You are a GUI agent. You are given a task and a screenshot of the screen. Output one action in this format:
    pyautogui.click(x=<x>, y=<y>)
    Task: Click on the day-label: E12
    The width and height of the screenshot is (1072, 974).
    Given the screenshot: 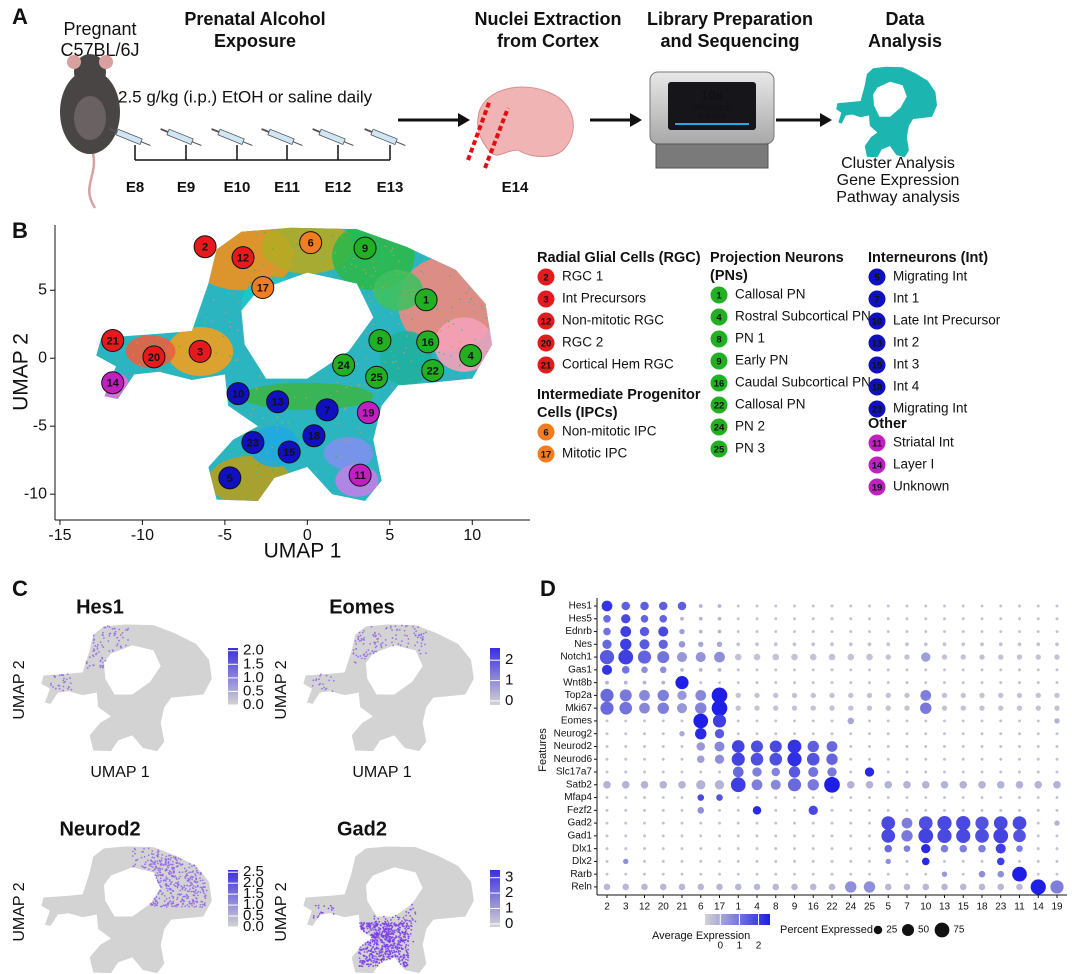 What is the action you would take?
    pyautogui.click(x=338, y=187)
    